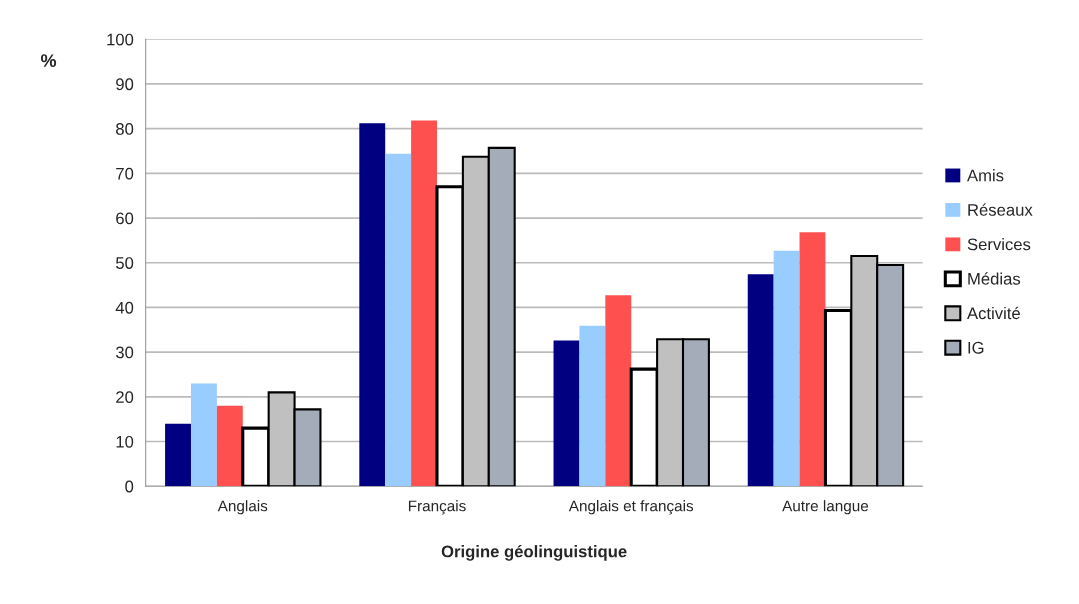 The image size is (1079, 604). I want to click on y-tick-label: 90, so click(125, 84).